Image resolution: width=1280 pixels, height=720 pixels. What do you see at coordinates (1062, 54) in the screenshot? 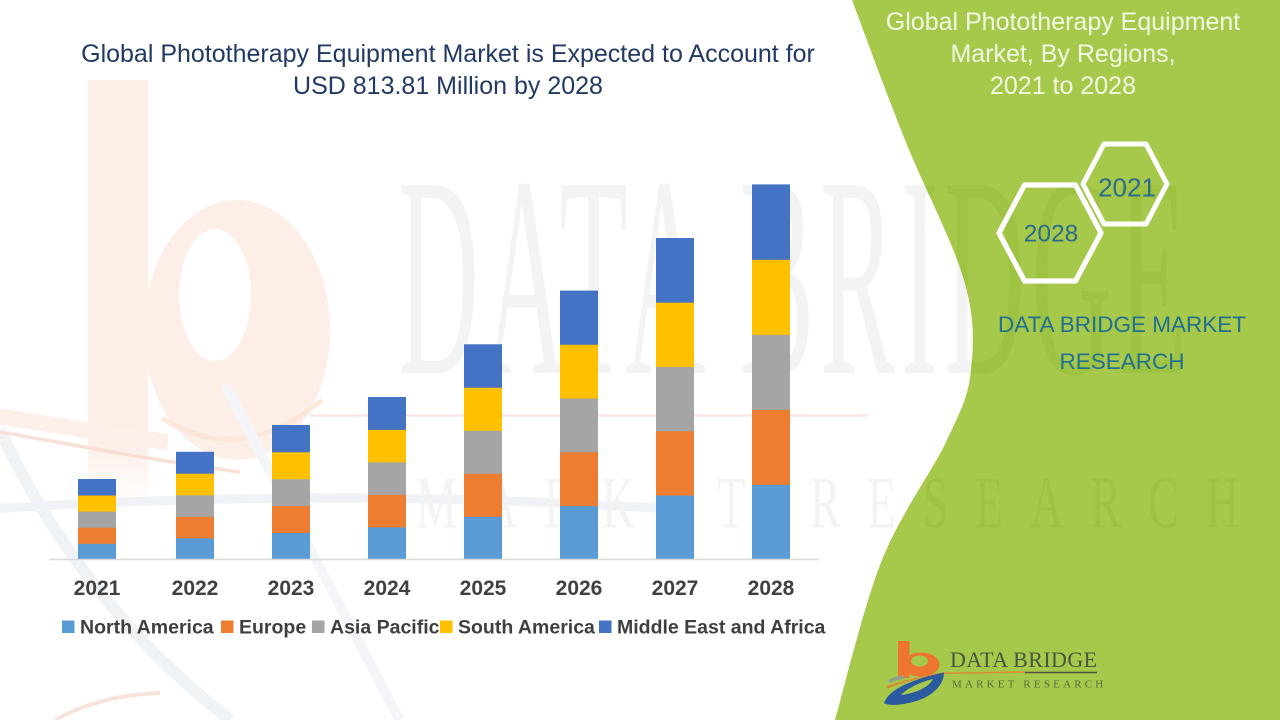
I see `svg-text: Market, By Regions,` at bounding box center [1062, 54].